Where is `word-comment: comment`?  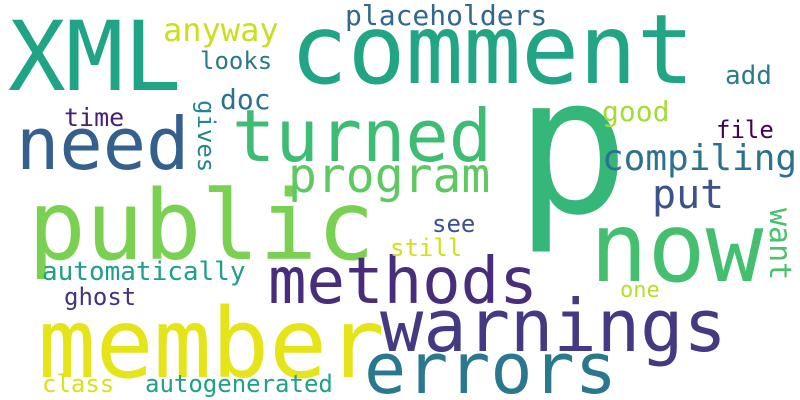 word-comment: comment is located at coordinates (492, 53).